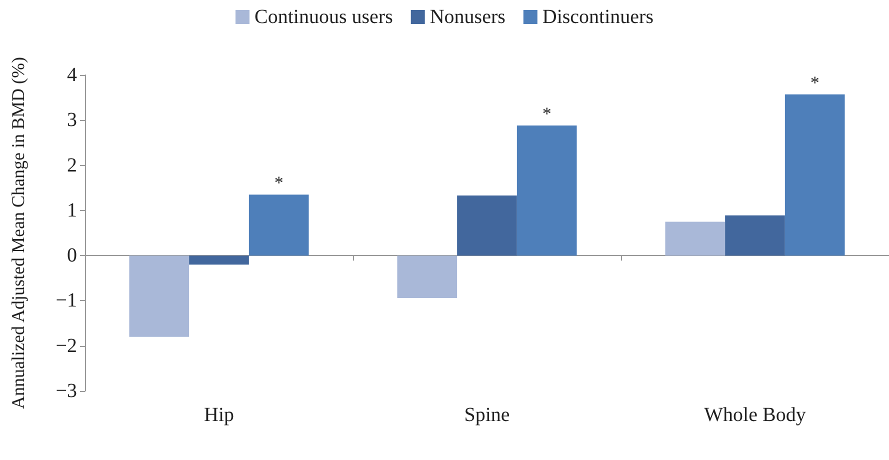 The height and width of the screenshot is (460, 889). What do you see at coordinates (72, 210) in the screenshot?
I see `y-tick-label: 1` at bounding box center [72, 210].